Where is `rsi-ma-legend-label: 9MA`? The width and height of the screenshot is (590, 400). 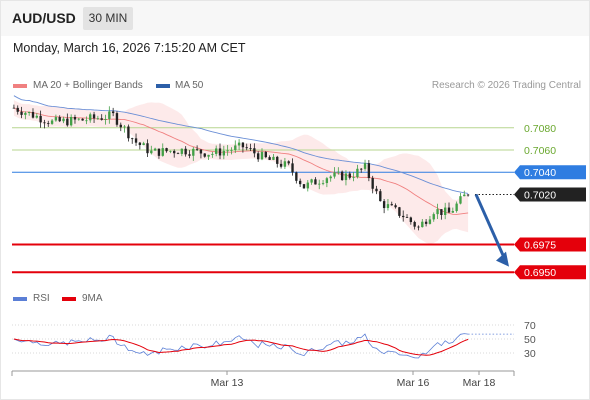 rsi-ma-legend-label: 9MA is located at coordinates (92, 298).